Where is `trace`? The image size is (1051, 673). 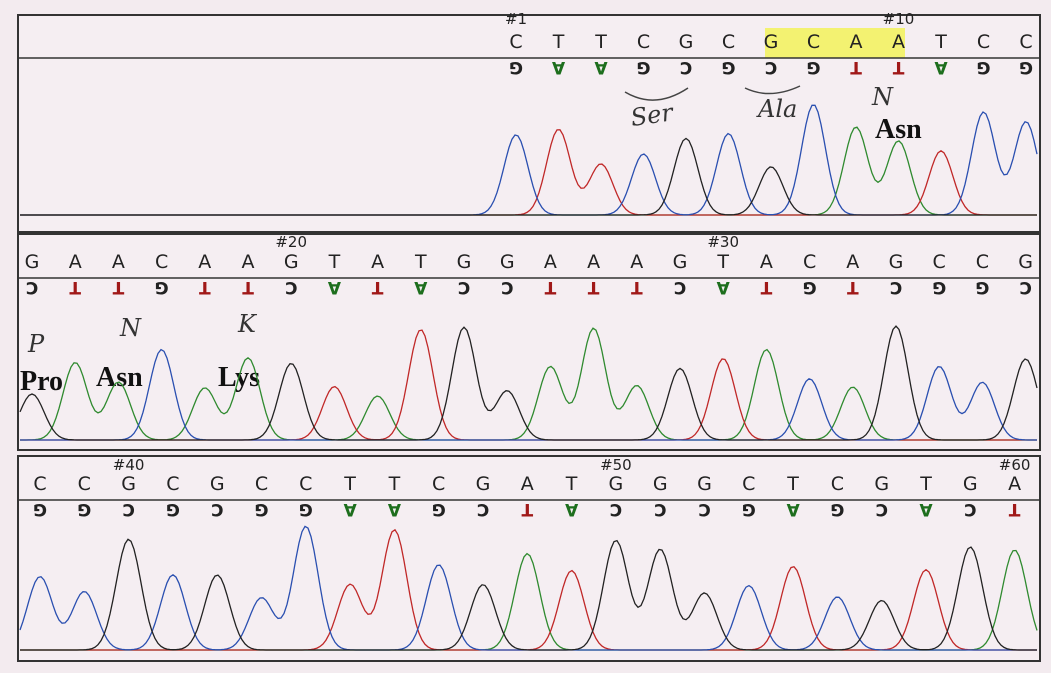 trace is located at coordinates (528, 176).